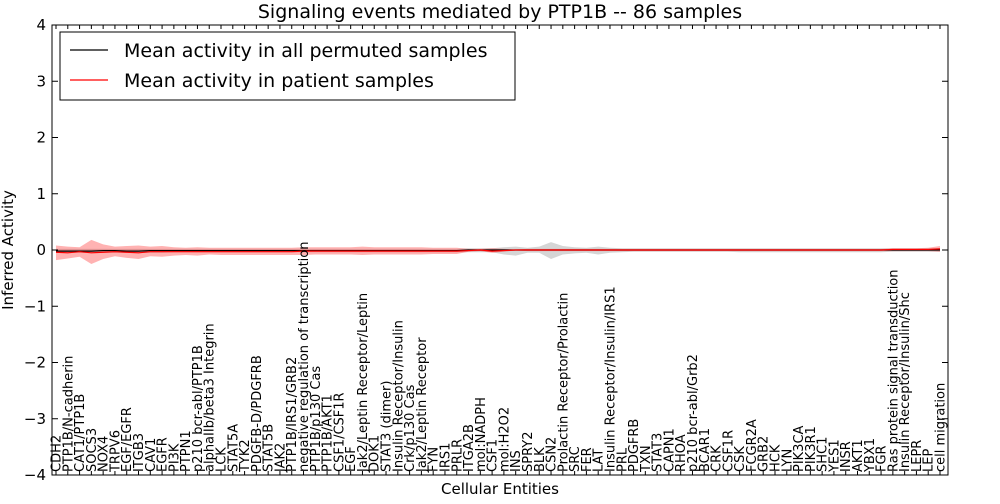 The height and width of the screenshot is (504, 1000). Describe the element at coordinates (41, 138) in the screenshot. I see `ytick-label-6: 2` at that location.